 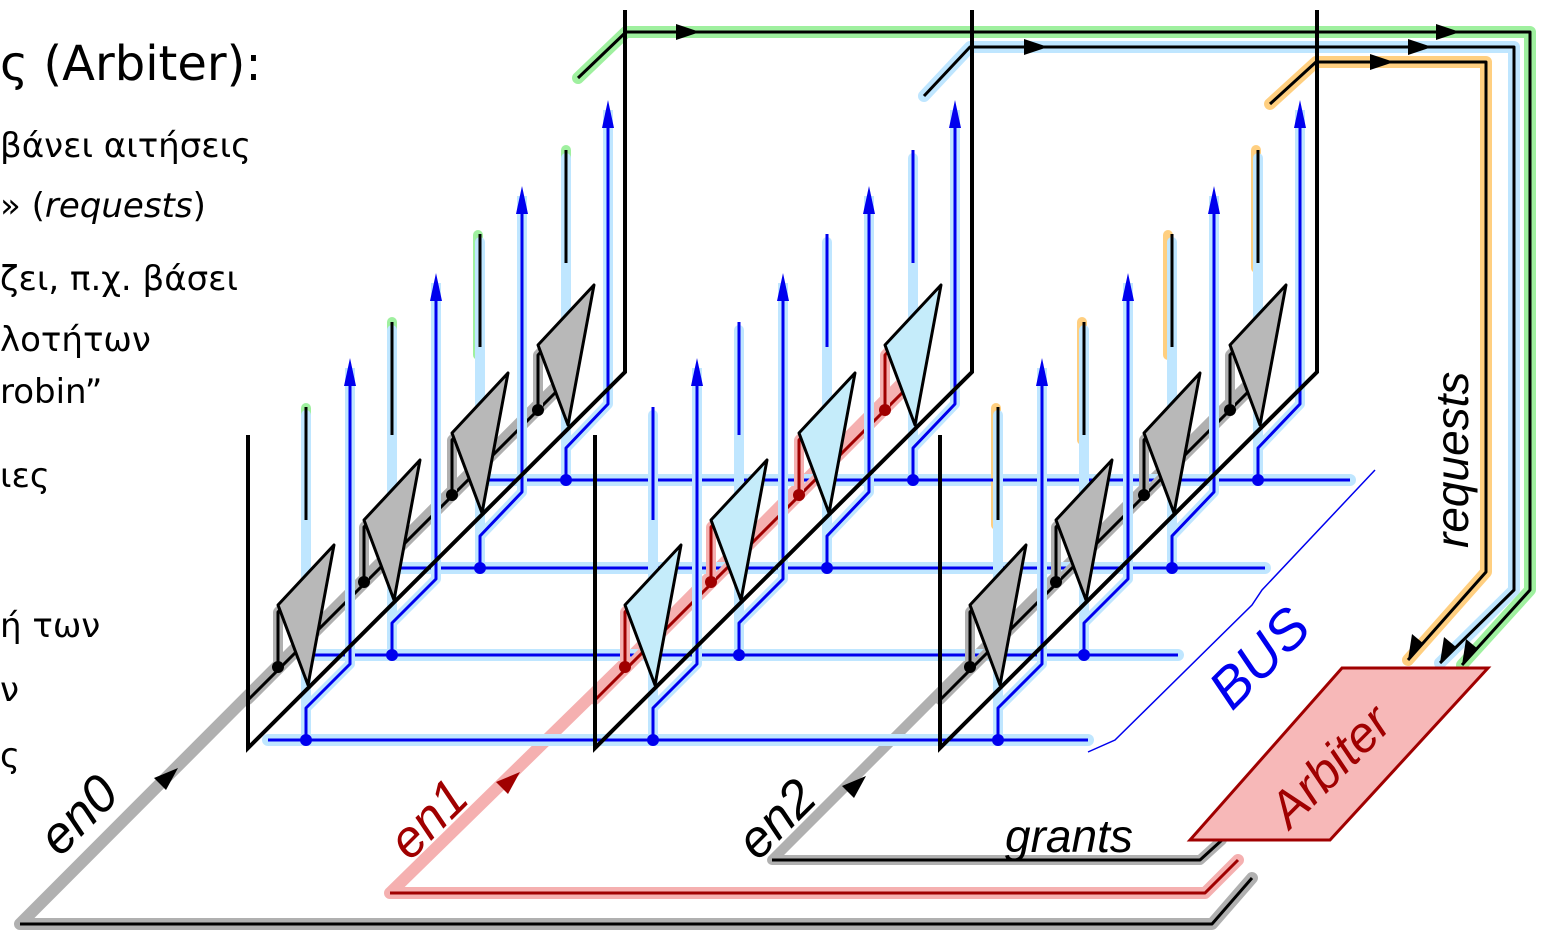 What do you see at coordinates (1378, 360) in the screenshot?
I see `orange-request-wire` at bounding box center [1378, 360].